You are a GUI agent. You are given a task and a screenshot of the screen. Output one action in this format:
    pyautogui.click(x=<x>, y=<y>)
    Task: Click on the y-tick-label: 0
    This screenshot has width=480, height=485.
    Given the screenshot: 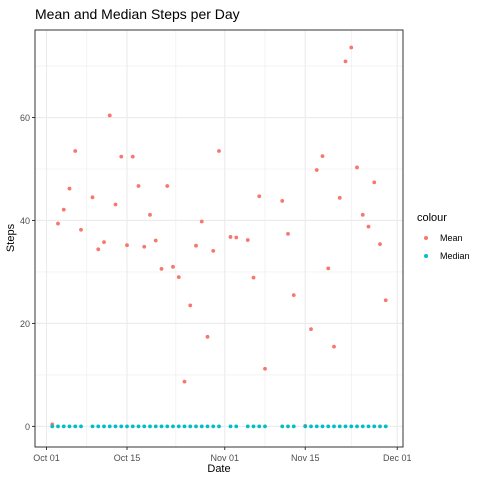 What is the action you would take?
    pyautogui.click(x=27, y=427)
    